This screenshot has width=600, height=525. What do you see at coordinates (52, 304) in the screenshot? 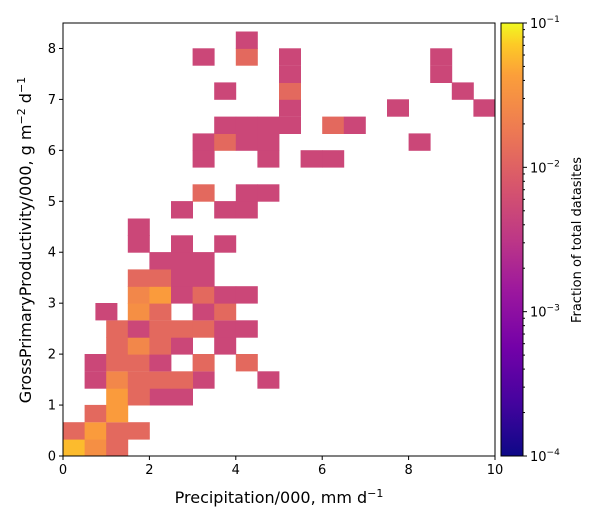
I see `y-tick-label: 3` at bounding box center [52, 304].